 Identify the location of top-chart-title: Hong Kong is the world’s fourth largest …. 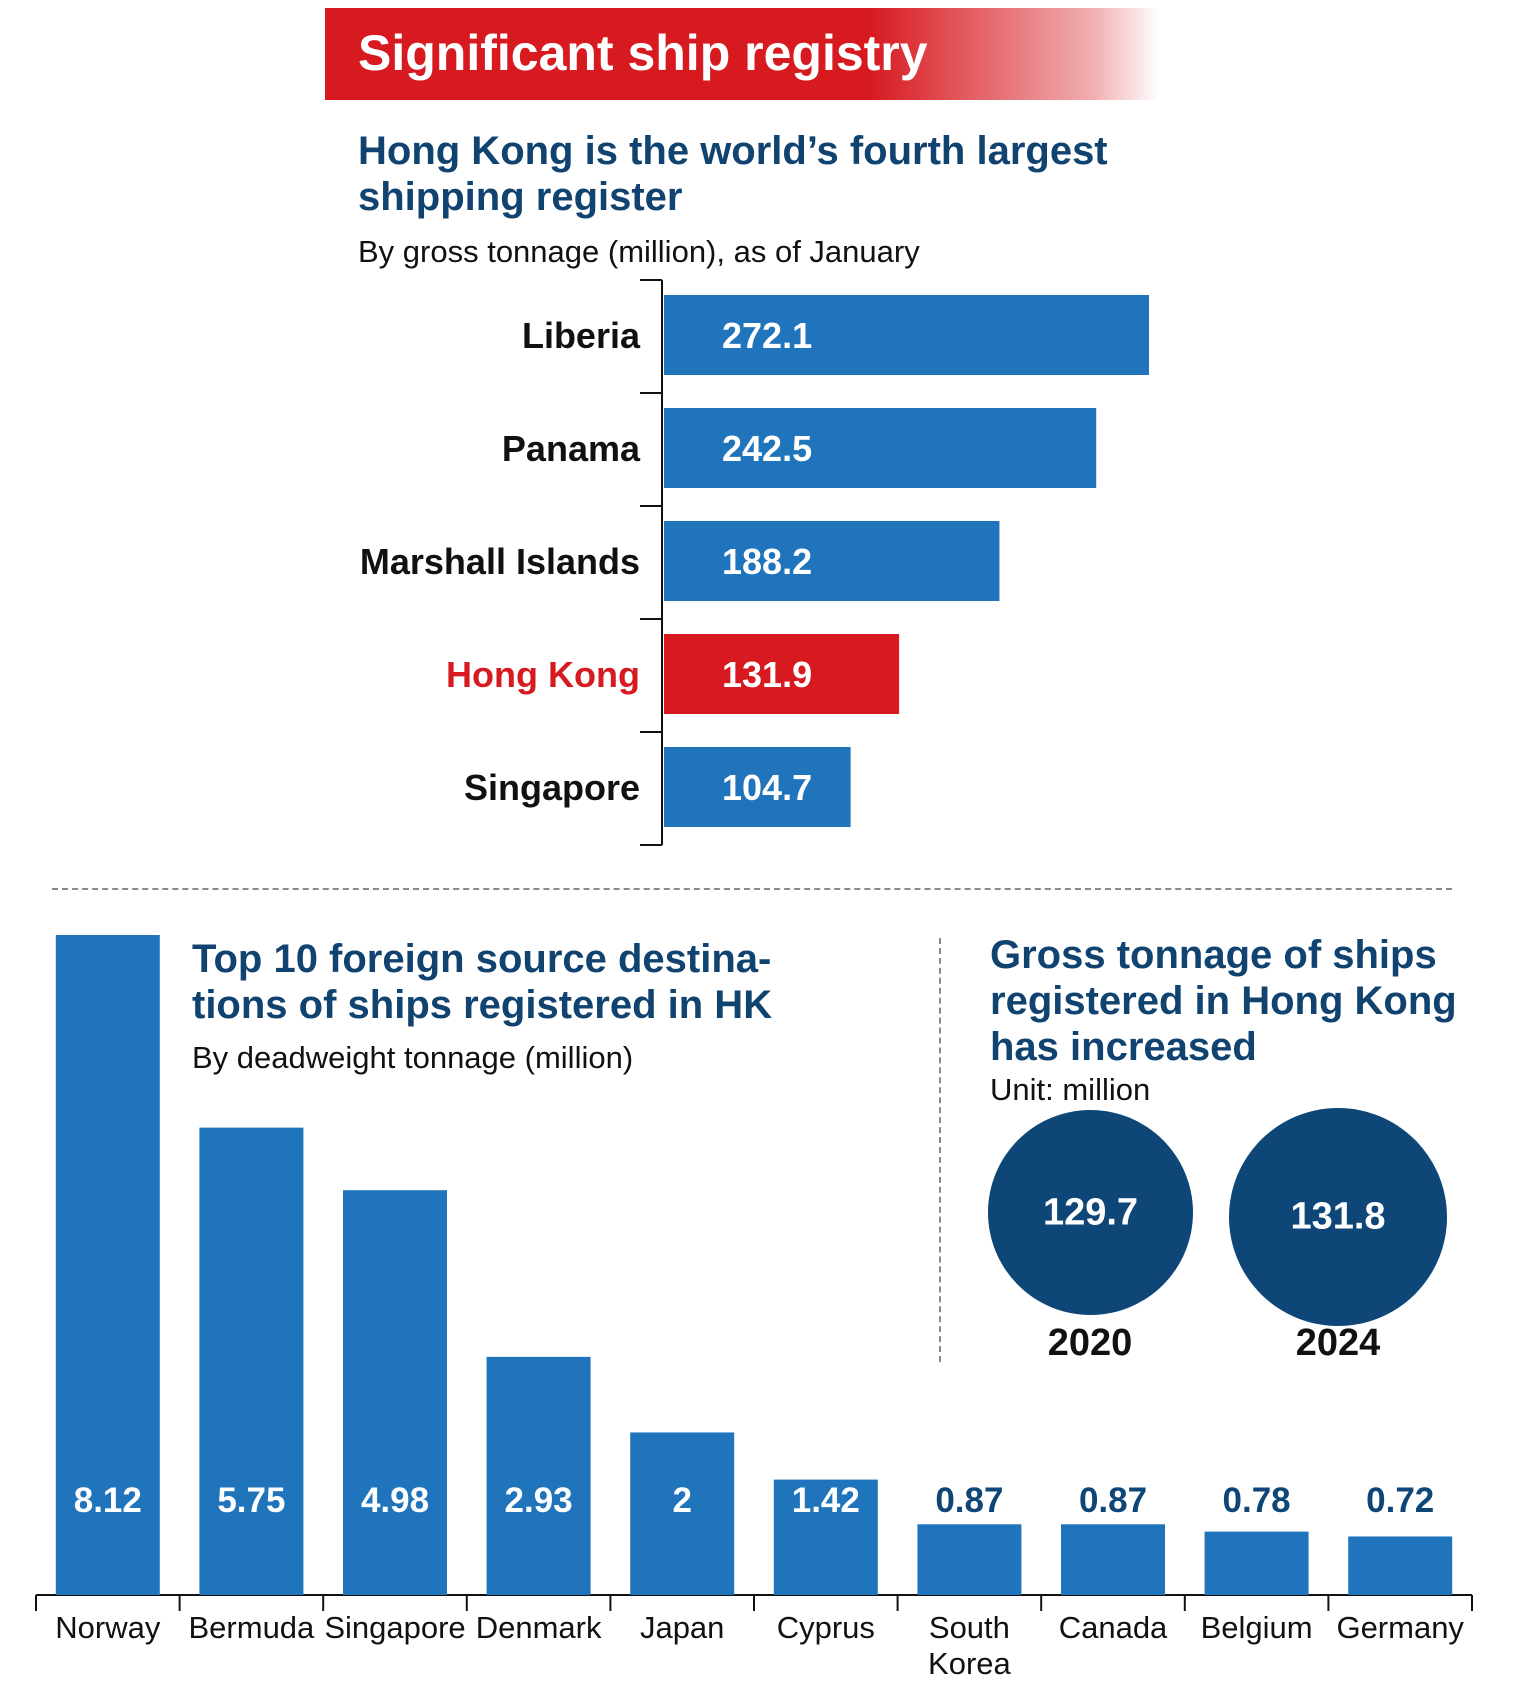
(733, 174).